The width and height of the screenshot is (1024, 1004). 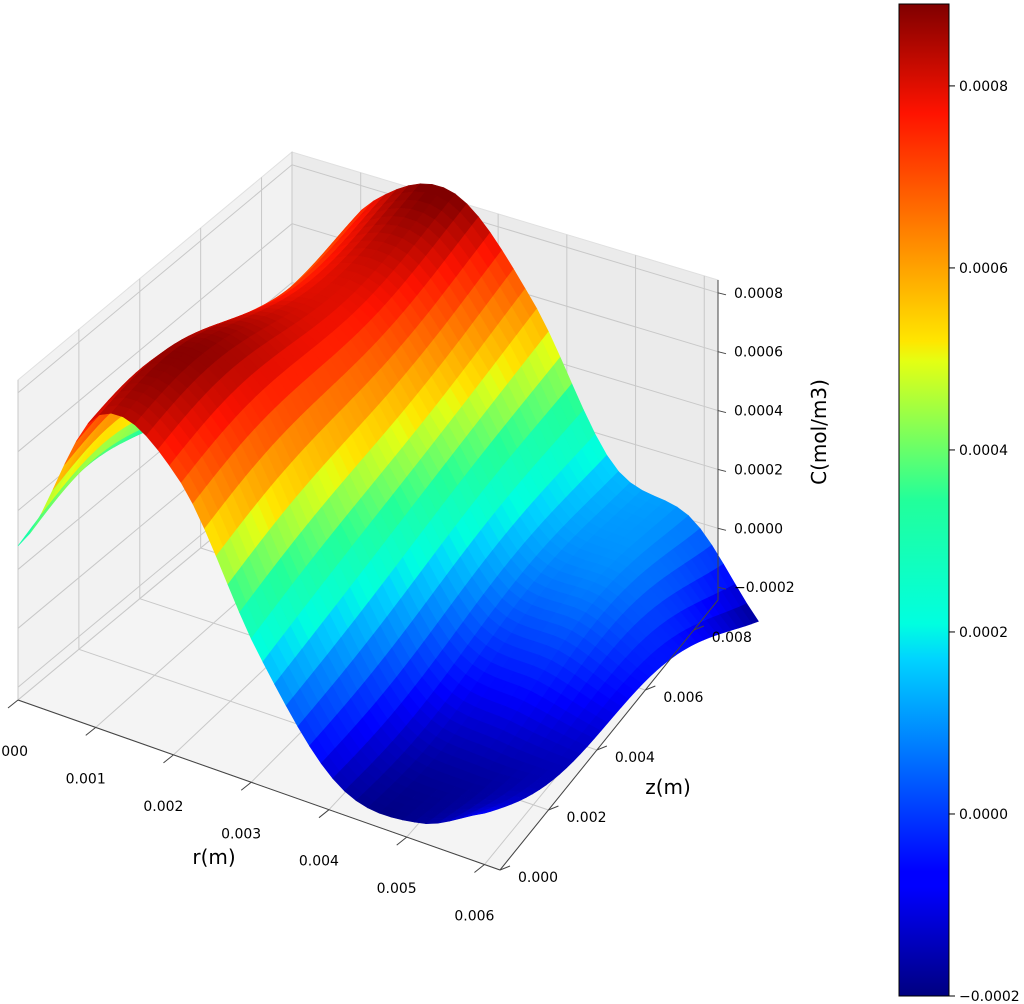 What do you see at coordinates (756, 441) in the screenshot?
I see `c-axis-ticks: −0.0002 0.0000 0.0002 0.0004 0.0006 0.0008` at bounding box center [756, 441].